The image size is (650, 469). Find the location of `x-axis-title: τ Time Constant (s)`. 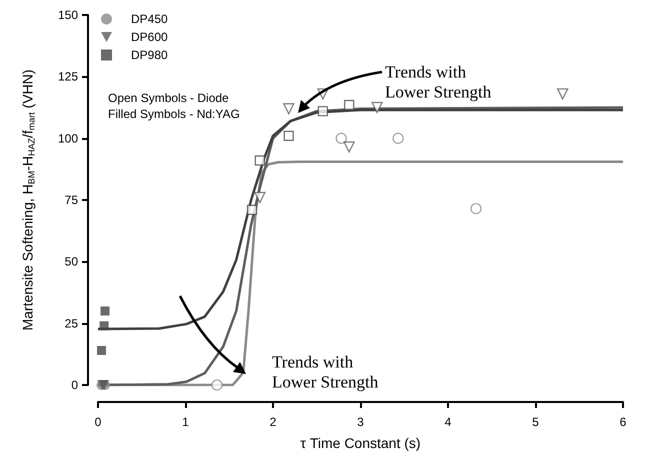

x-axis-title: τ Time Constant (s) is located at coordinates (360, 443).